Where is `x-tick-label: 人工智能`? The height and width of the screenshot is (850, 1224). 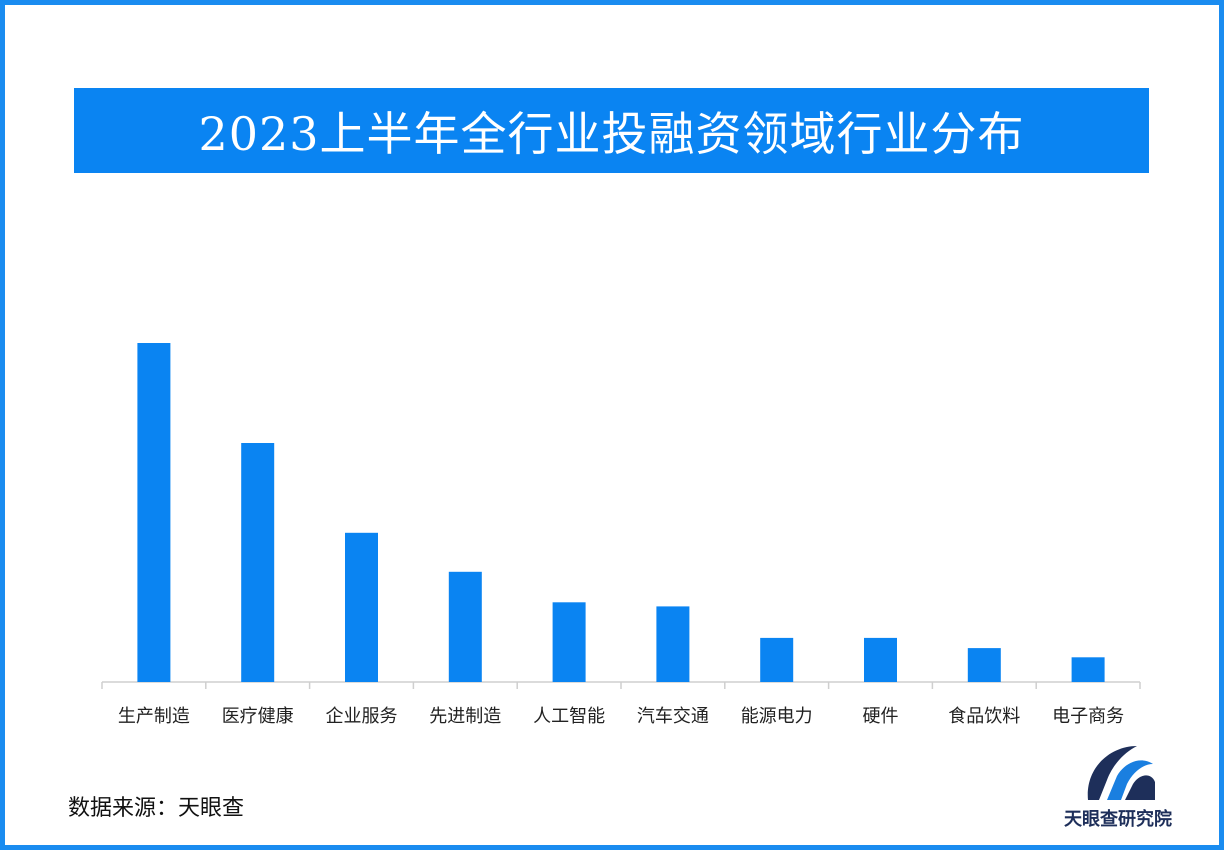 x-tick-label: 人工智能 is located at coordinates (569, 716).